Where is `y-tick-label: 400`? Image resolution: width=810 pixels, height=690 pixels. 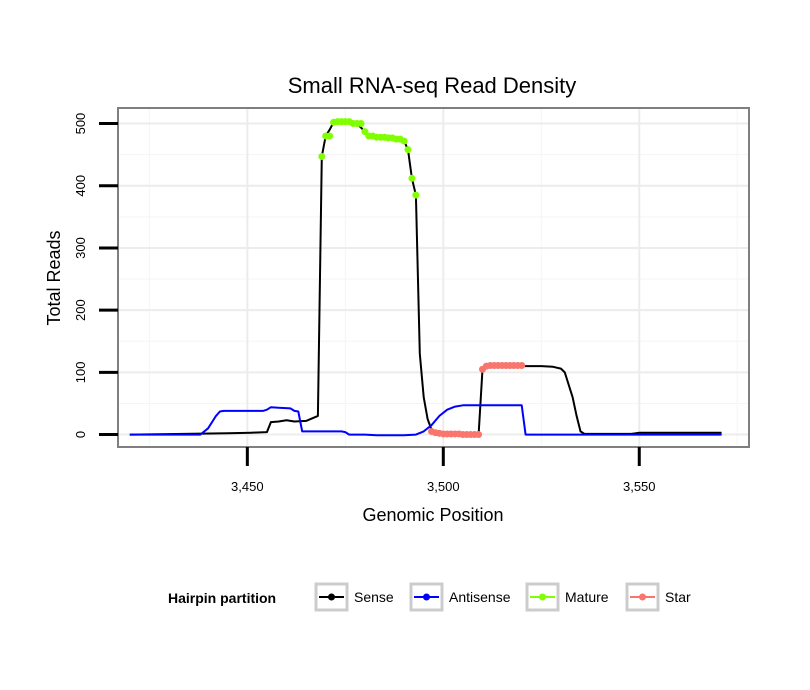
y-tick-label: 400 is located at coordinates (80, 186).